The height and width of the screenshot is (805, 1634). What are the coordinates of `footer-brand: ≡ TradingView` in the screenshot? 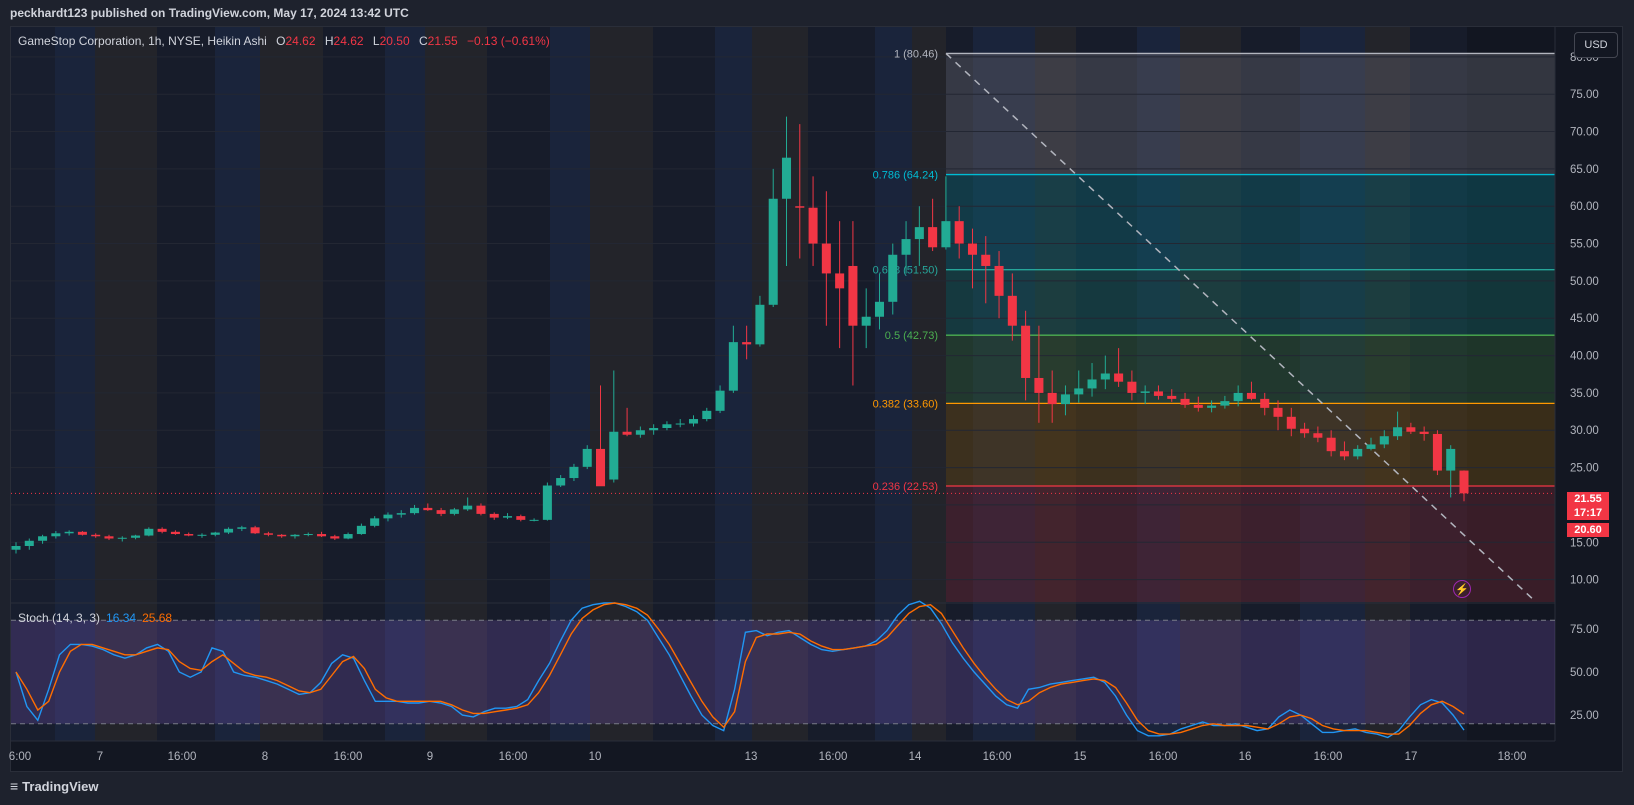 It's located at (54, 786).